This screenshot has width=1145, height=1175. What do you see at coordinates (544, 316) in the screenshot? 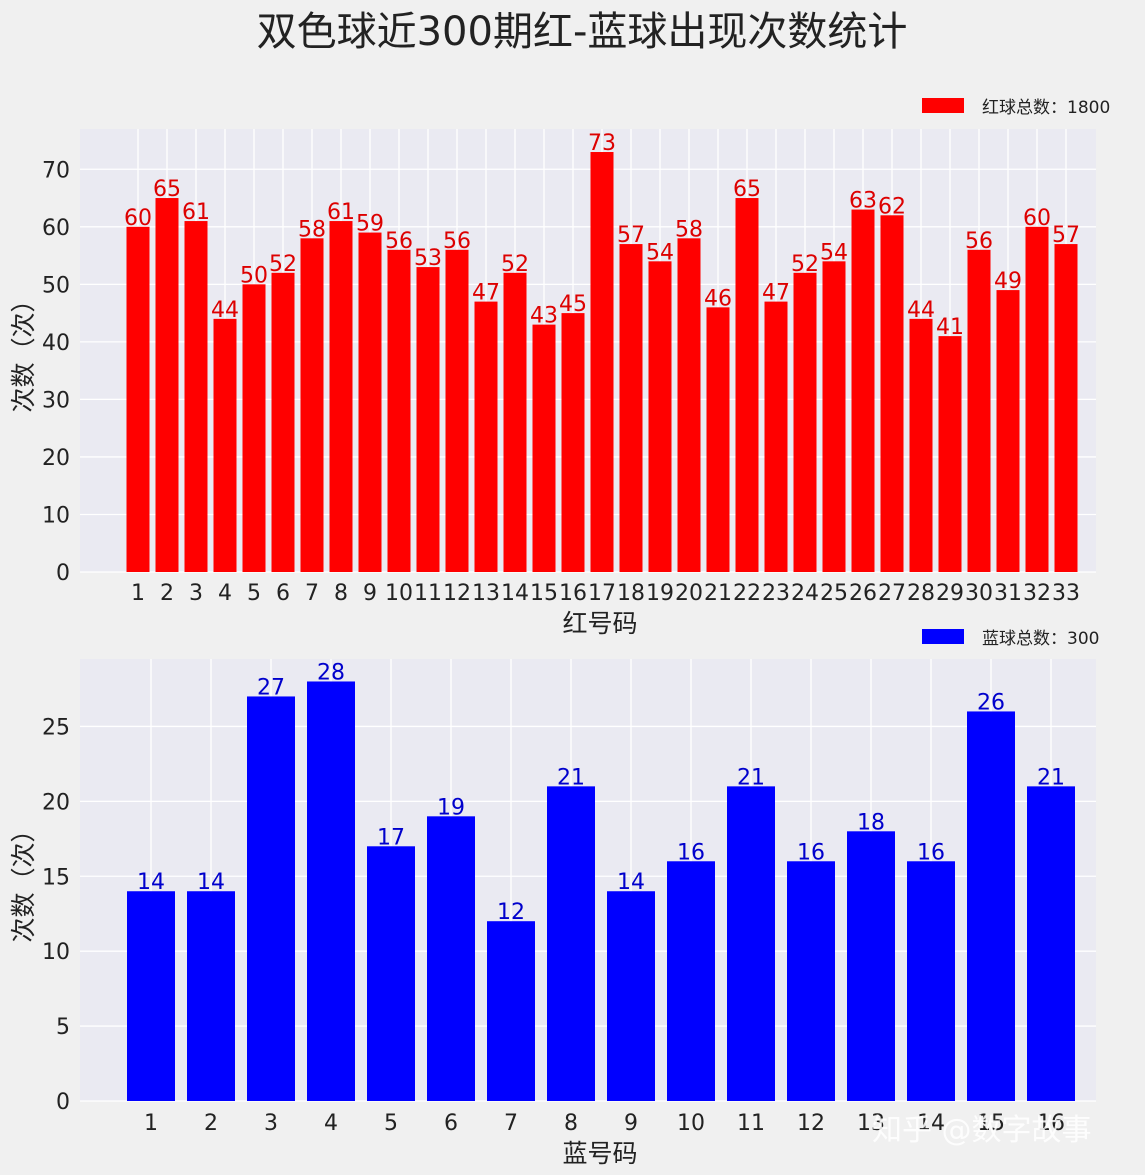
I see `red-bar-value-label: 43` at bounding box center [544, 316].